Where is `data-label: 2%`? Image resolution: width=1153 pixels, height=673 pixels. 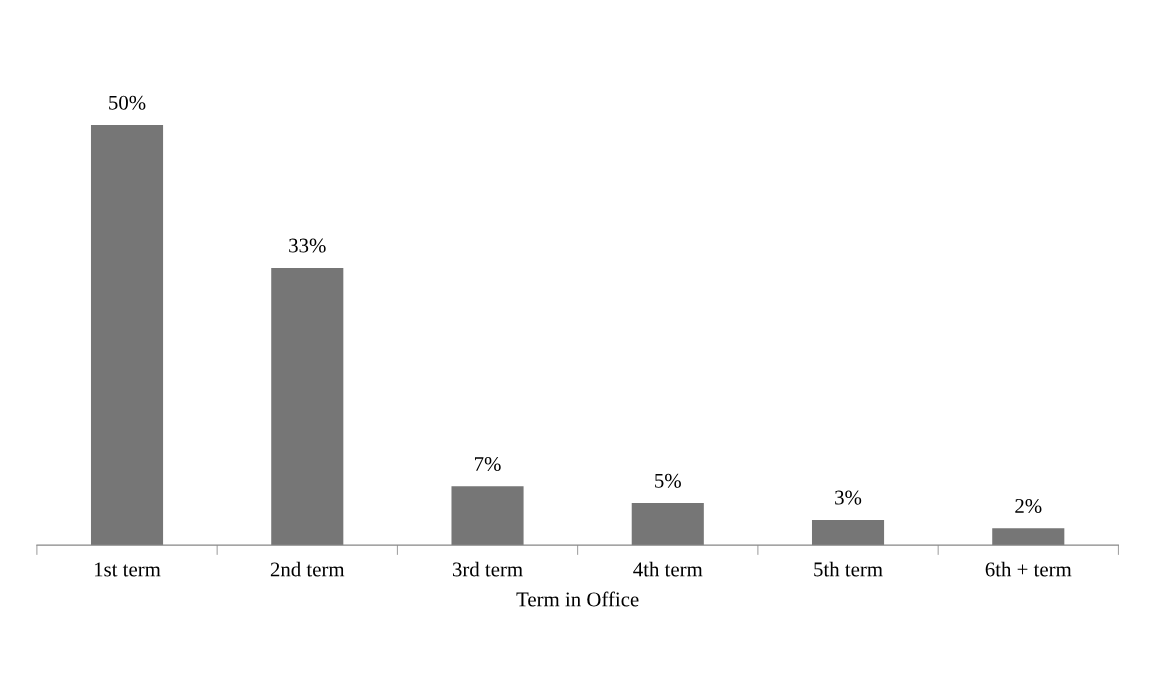
data-label: 2% is located at coordinates (1028, 506).